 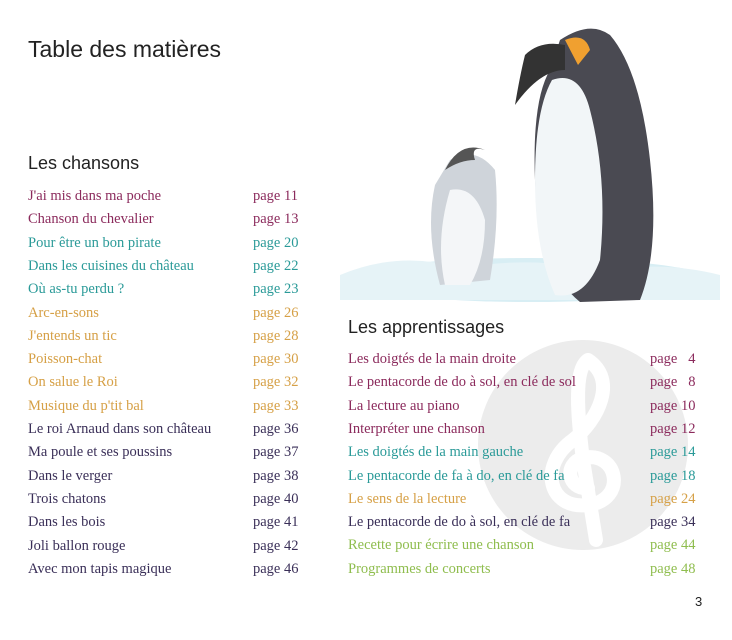 What do you see at coordinates (404, 405) in the screenshot?
I see `toc-entry-title: La lecture au piano` at bounding box center [404, 405].